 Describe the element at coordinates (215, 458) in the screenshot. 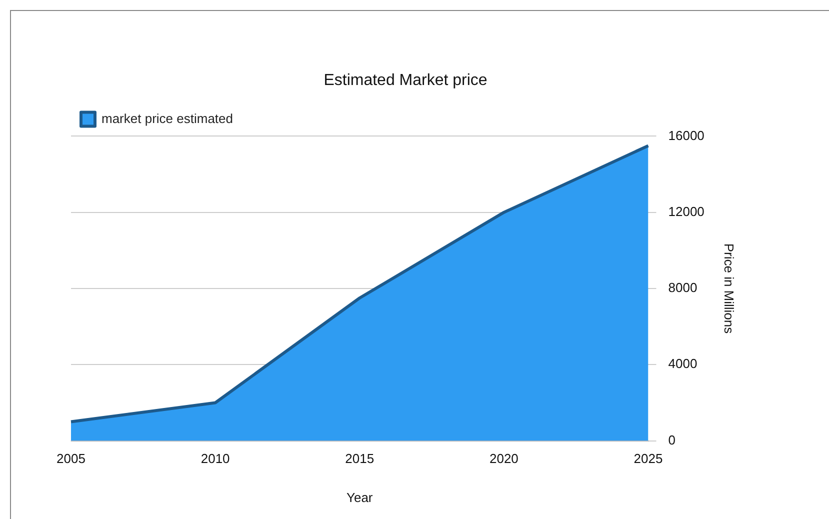

I see `x-tick-label: 2010` at that location.